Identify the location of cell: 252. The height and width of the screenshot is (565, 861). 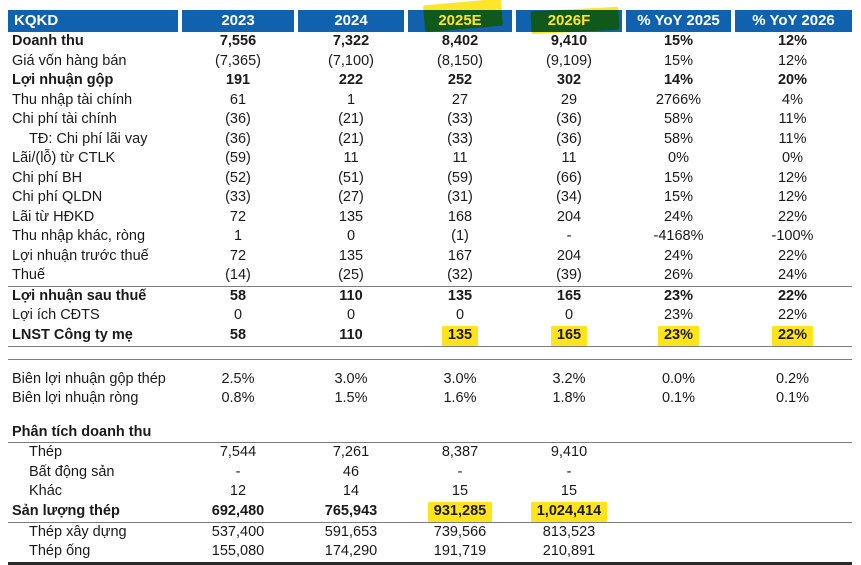
(460, 80).